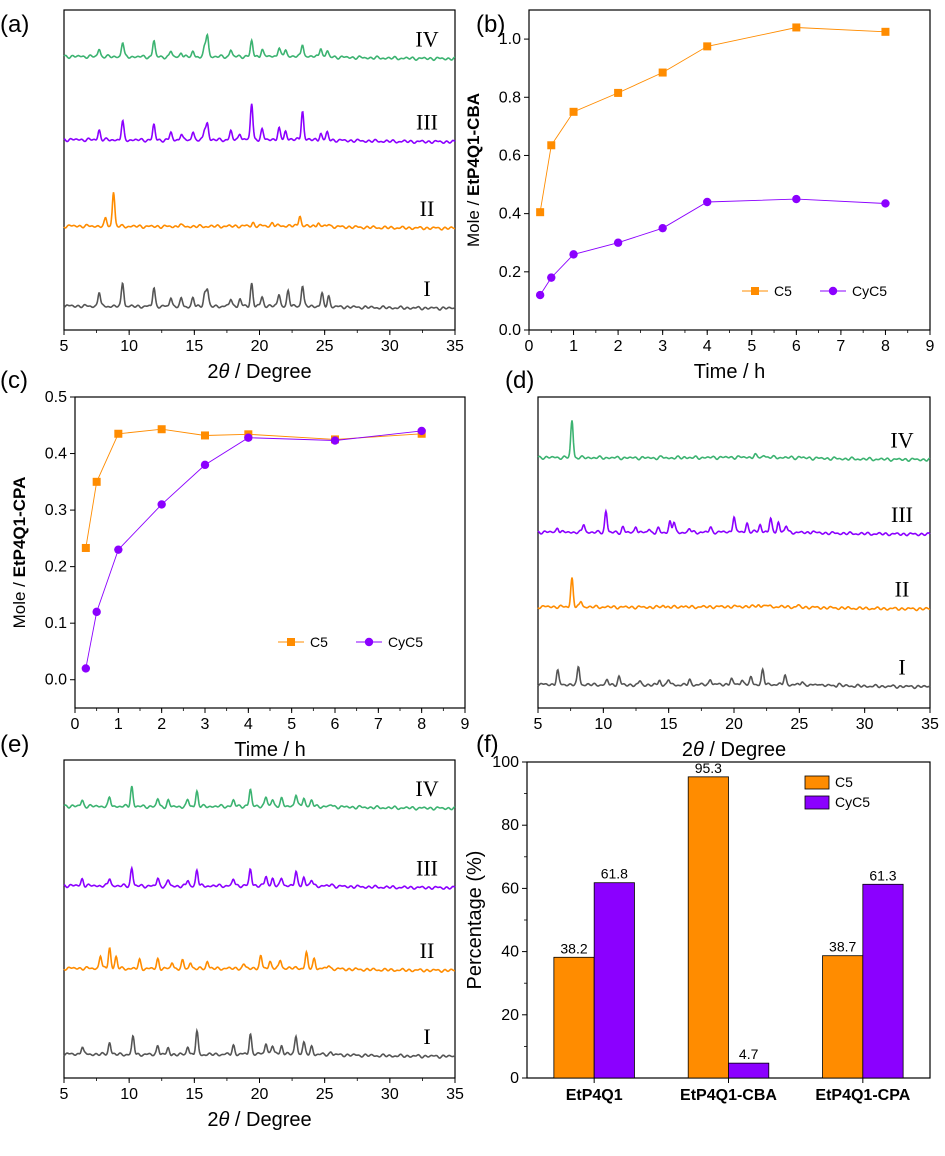  Describe the element at coordinates (129, 1094) in the screenshot. I see `x-tick-label: 10` at that location.